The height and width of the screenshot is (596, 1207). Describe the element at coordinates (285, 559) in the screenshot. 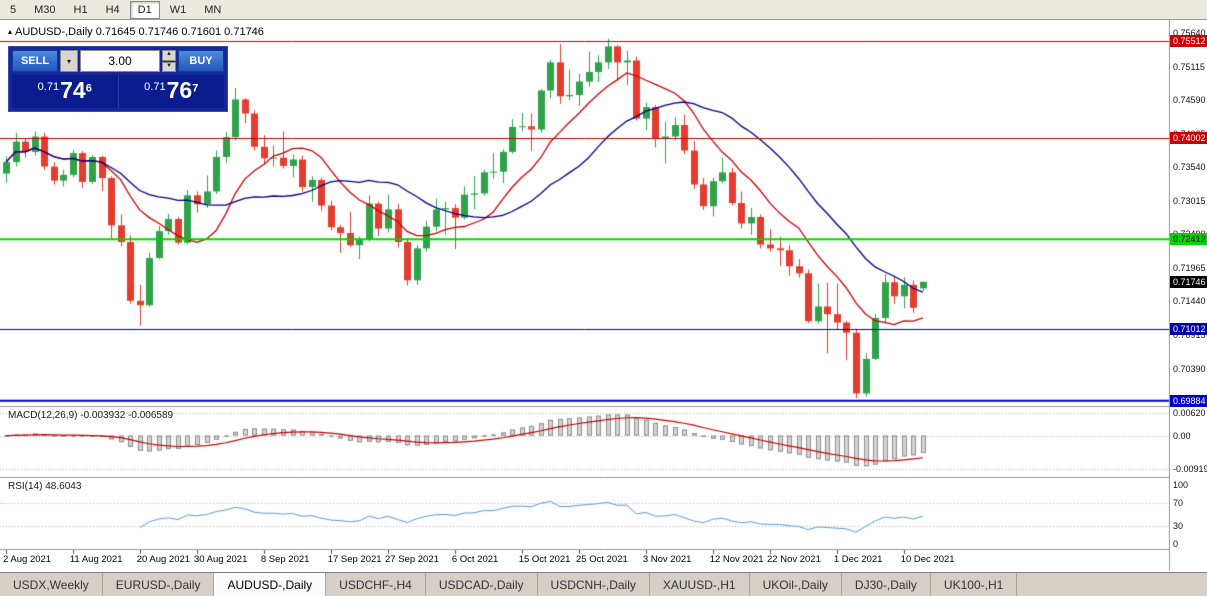

I see `date-axis-label: 8 Sep 2021` at that location.